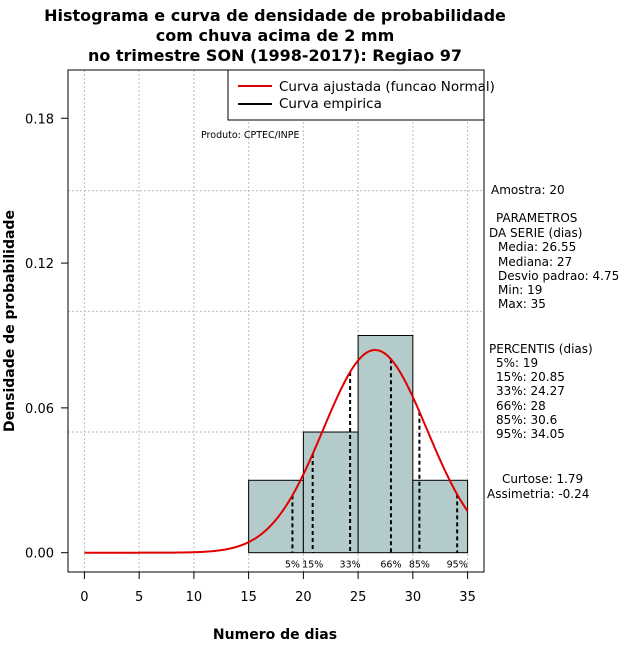 This screenshot has width=640, height=660. I want to click on percentile-label-4: 85%, so click(419, 565).